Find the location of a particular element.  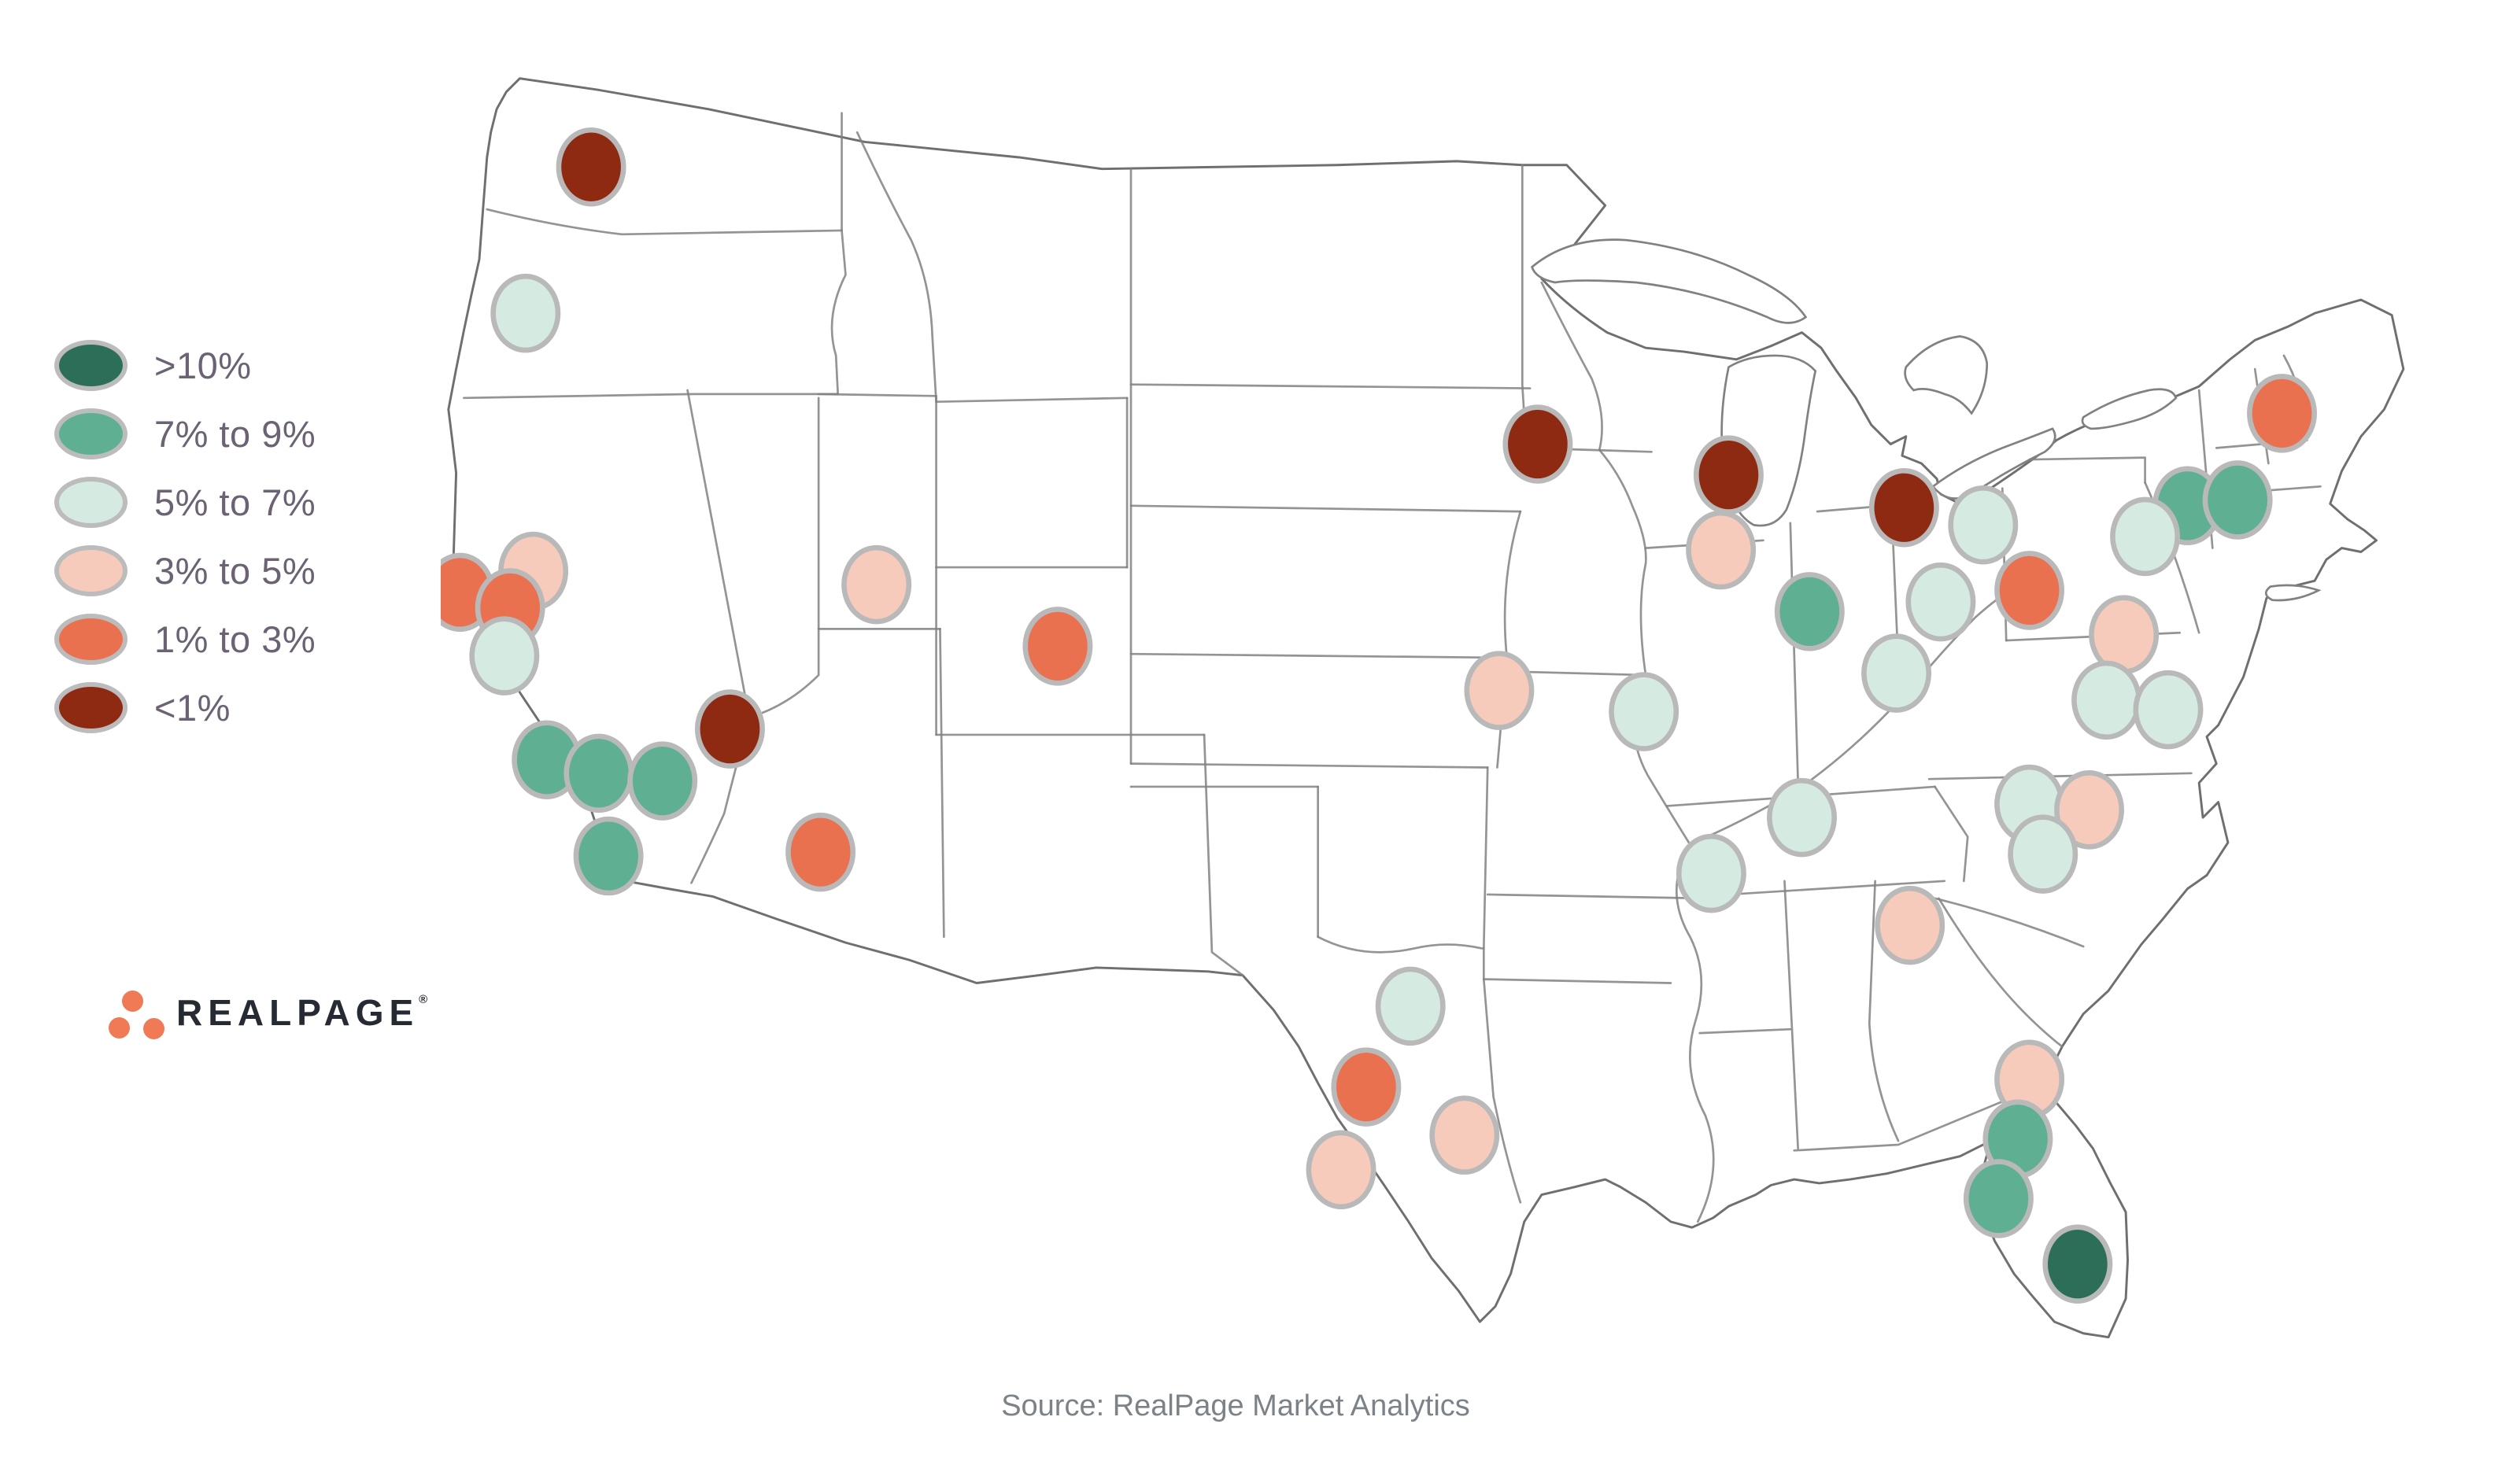

marker-pittsburgh is located at coordinates (2029, 590).